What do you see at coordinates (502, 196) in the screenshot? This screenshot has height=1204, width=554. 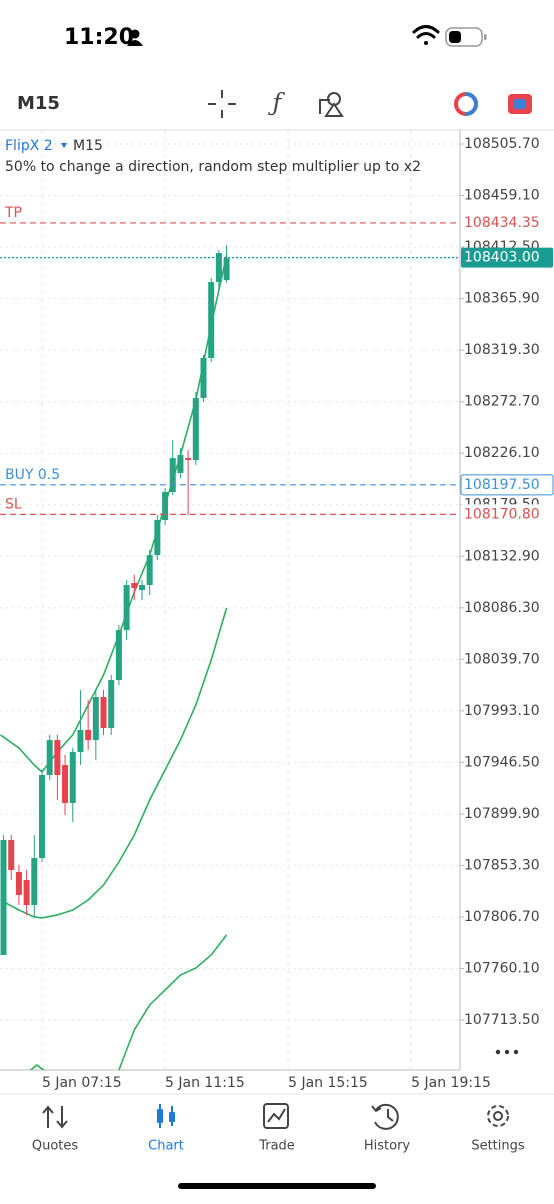 I see `y-tick-label: 108459.10` at bounding box center [502, 196].